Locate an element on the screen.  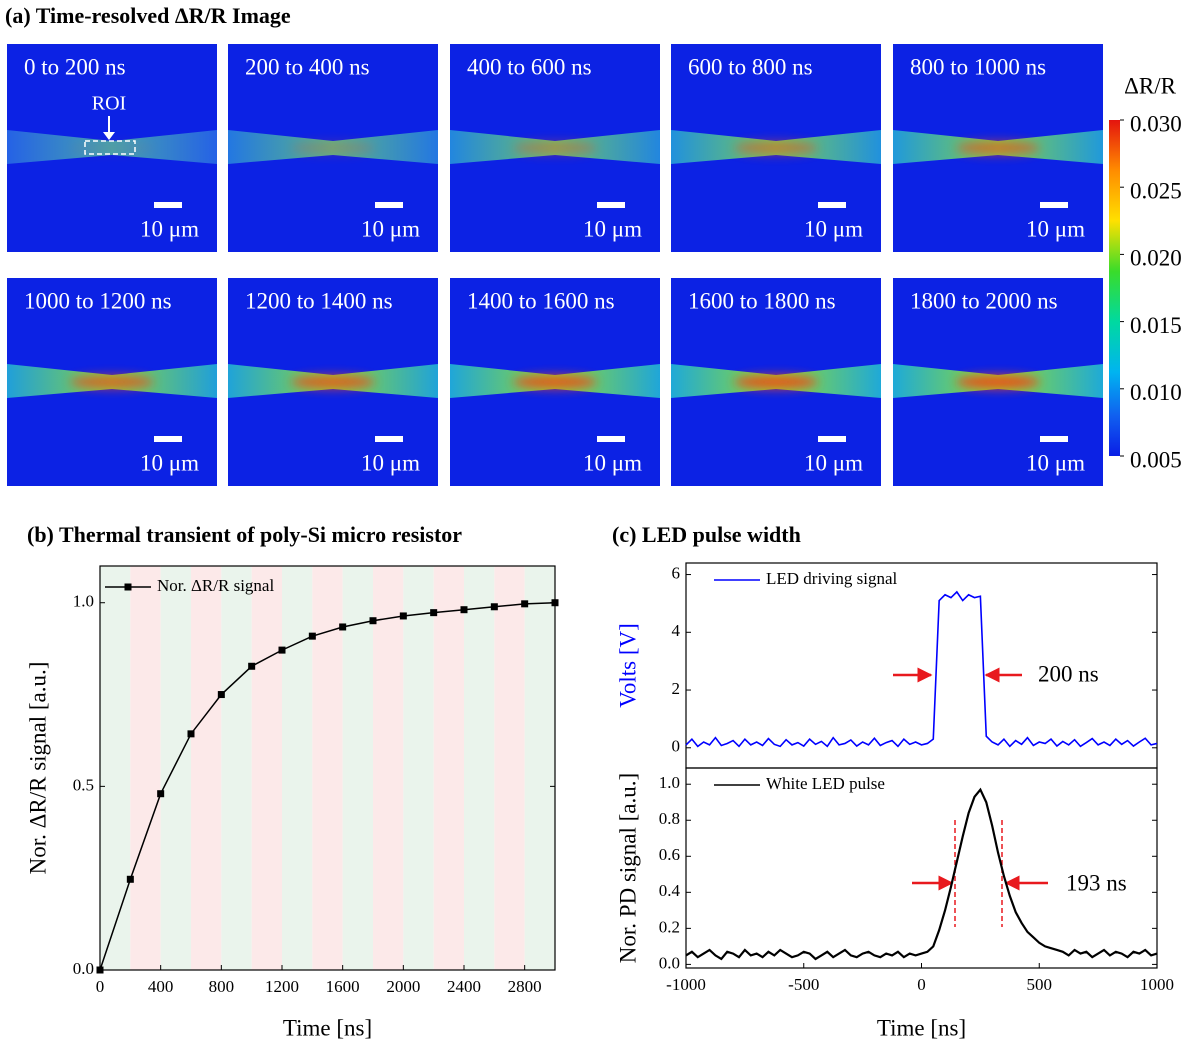
legend-label: Nor. ΔR/R signal is located at coordinates (215, 585).